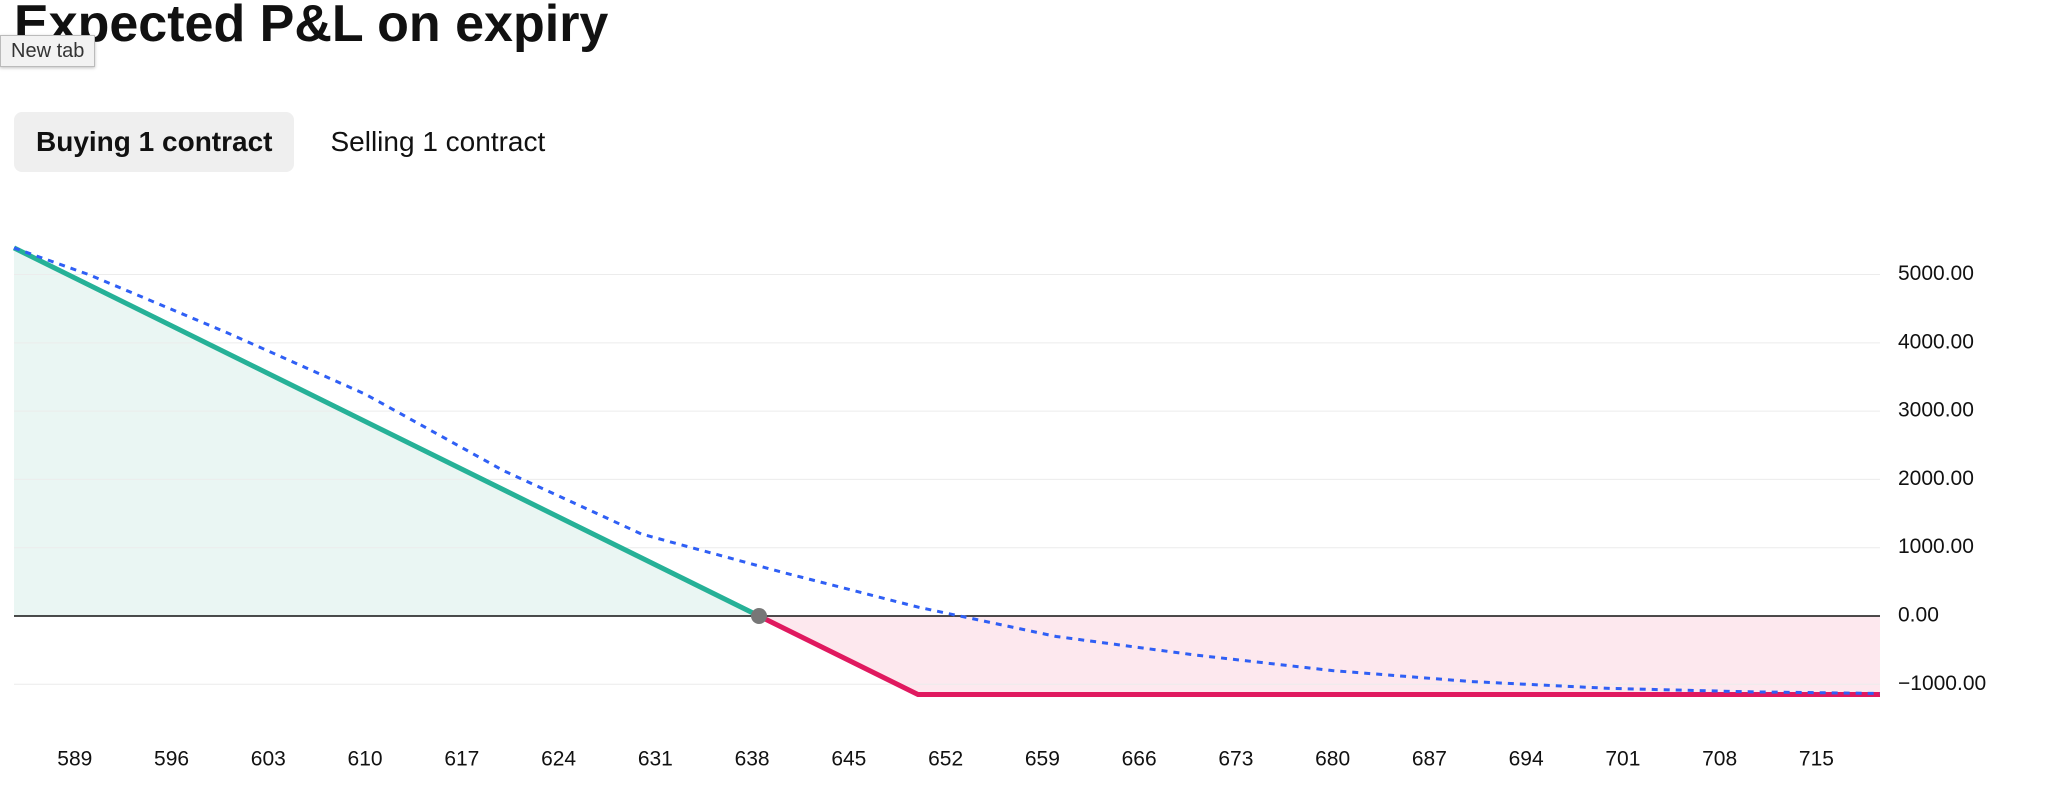 The image size is (2048, 806). What do you see at coordinates (171, 759) in the screenshot?
I see `x-tick-label: 596` at bounding box center [171, 759].